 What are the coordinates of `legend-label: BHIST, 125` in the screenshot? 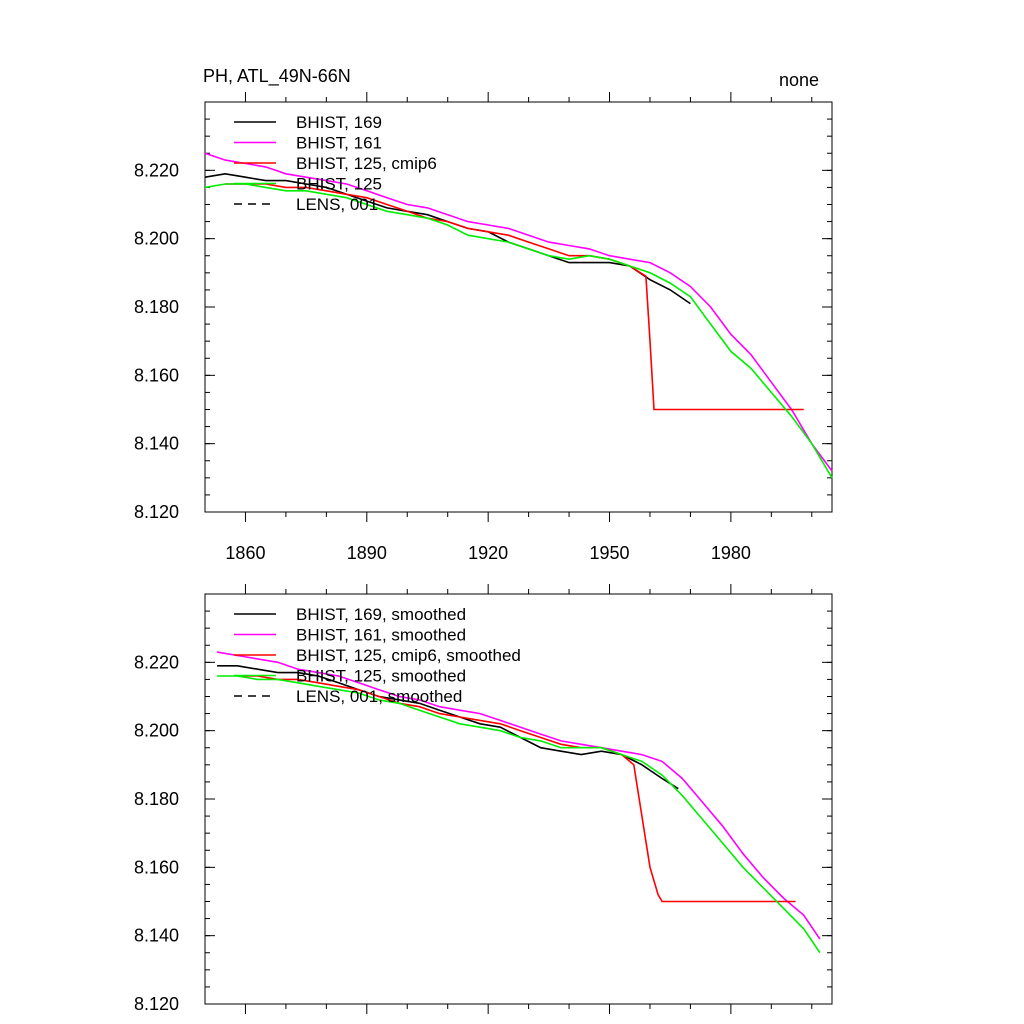 It's located at (339, 184).